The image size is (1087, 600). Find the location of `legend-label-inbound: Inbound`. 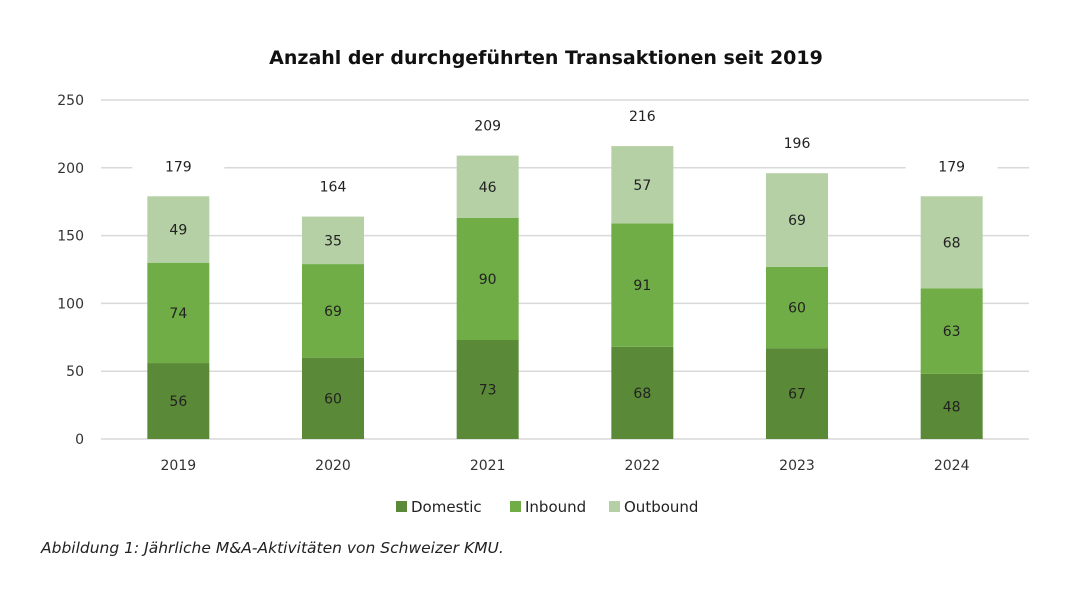

legend-label-inbound: Inbound is located at coordinates (555, 507).